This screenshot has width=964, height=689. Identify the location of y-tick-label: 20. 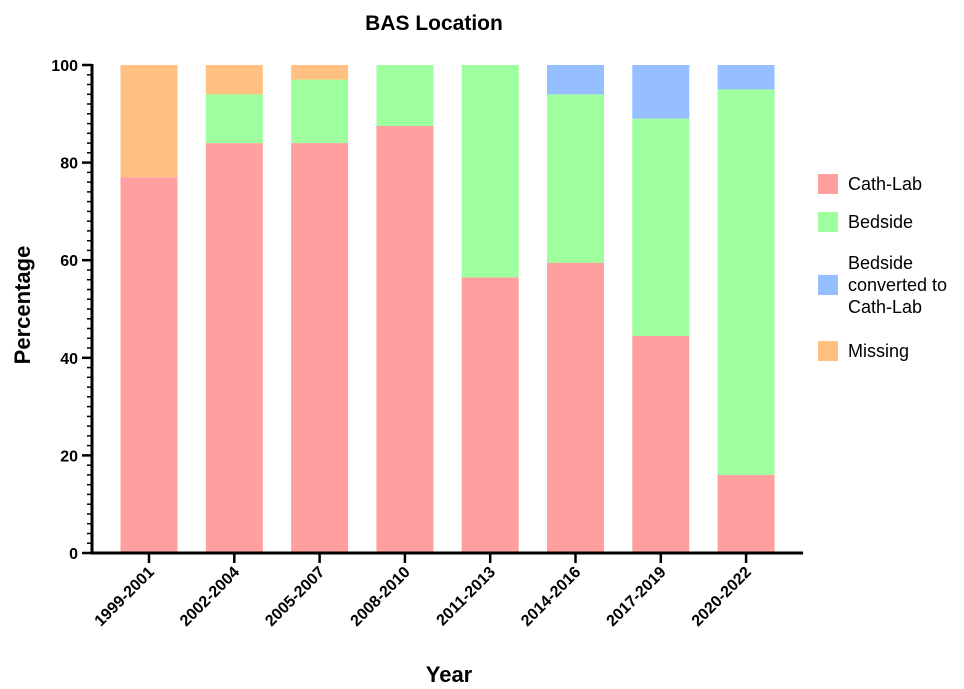
(69, 456).